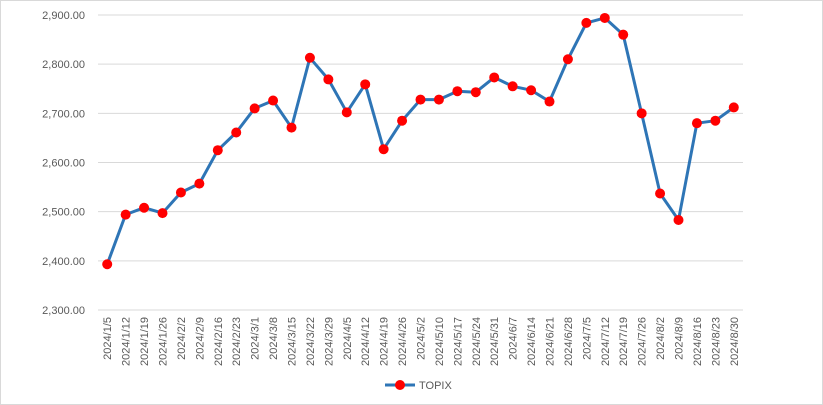 This screenshot has height=405, width=823. What do you see at coordinates (63, 16) in the screenshot?
I see `y-tick-label-6: 2,900.00` at bounding box center [63, 16].